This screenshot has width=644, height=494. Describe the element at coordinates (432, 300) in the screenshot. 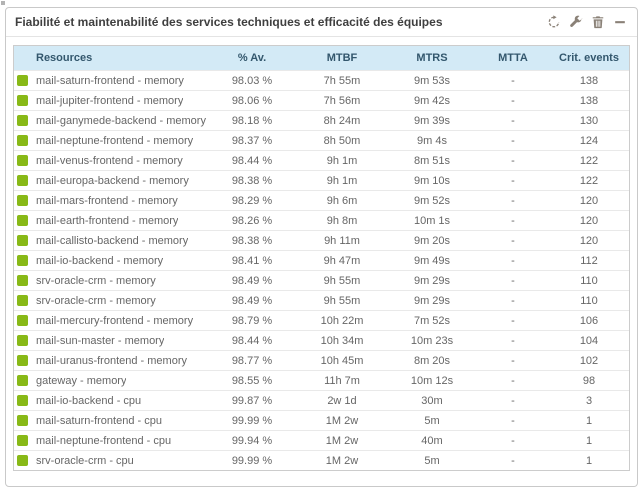

I see `mtrs-value: 9m 29s` at that location.